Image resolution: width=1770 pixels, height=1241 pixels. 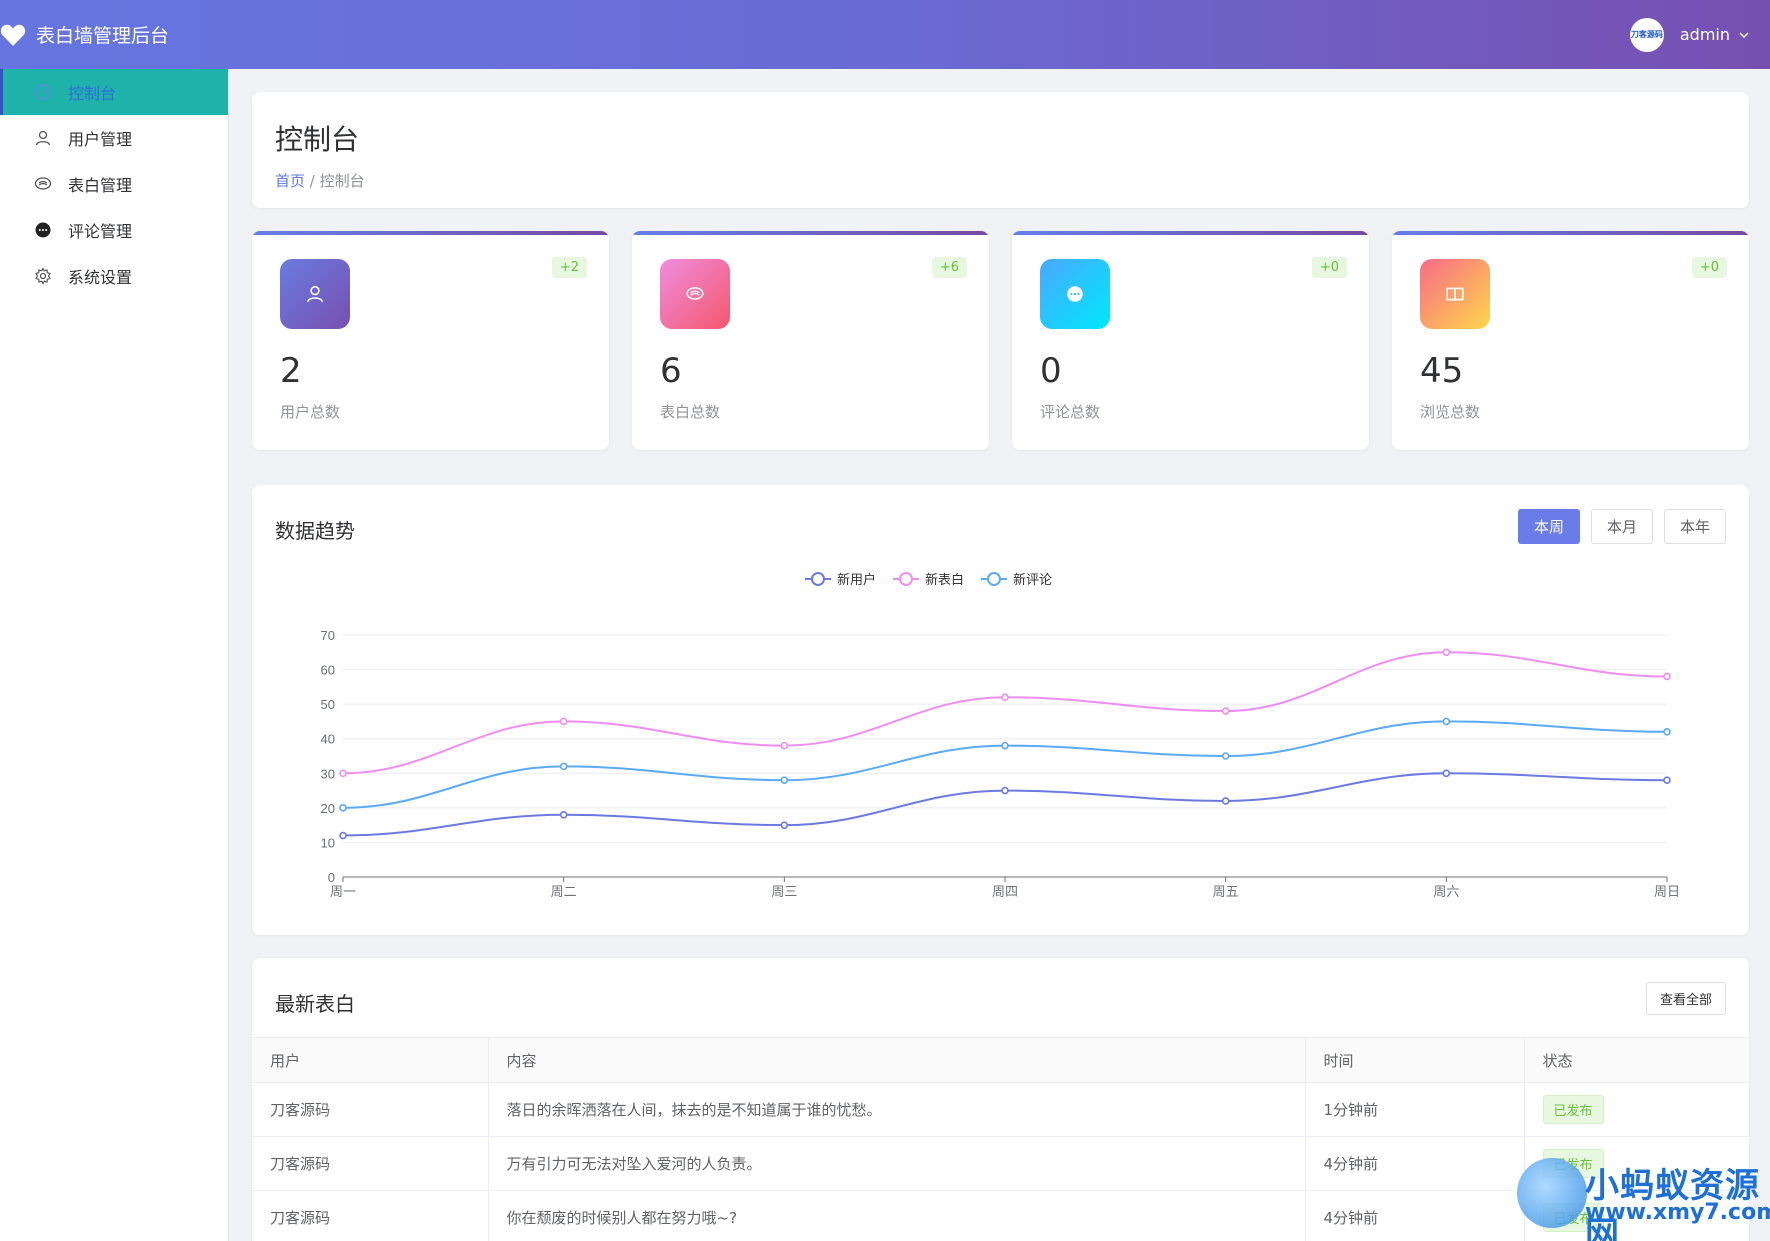 I want to click on breadcrumb-home-link: 首页, so click(x=290, y=181).